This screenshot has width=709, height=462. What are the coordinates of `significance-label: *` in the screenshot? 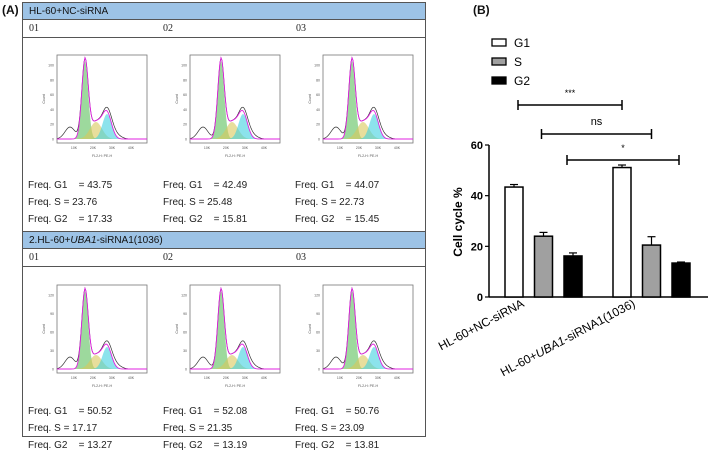 It's located at (623, 148).